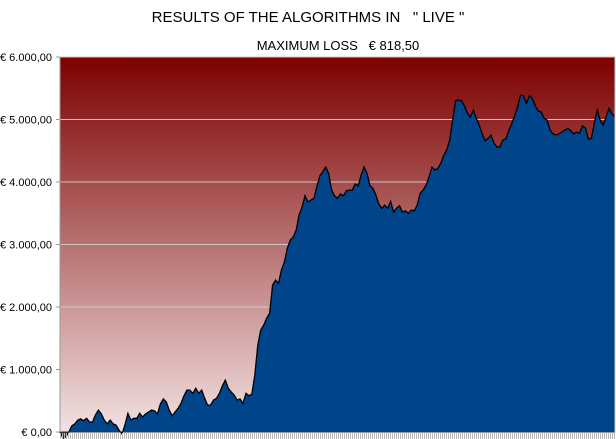  I want to click on y-tick-label: € 4.000,00, so click(26, 183).